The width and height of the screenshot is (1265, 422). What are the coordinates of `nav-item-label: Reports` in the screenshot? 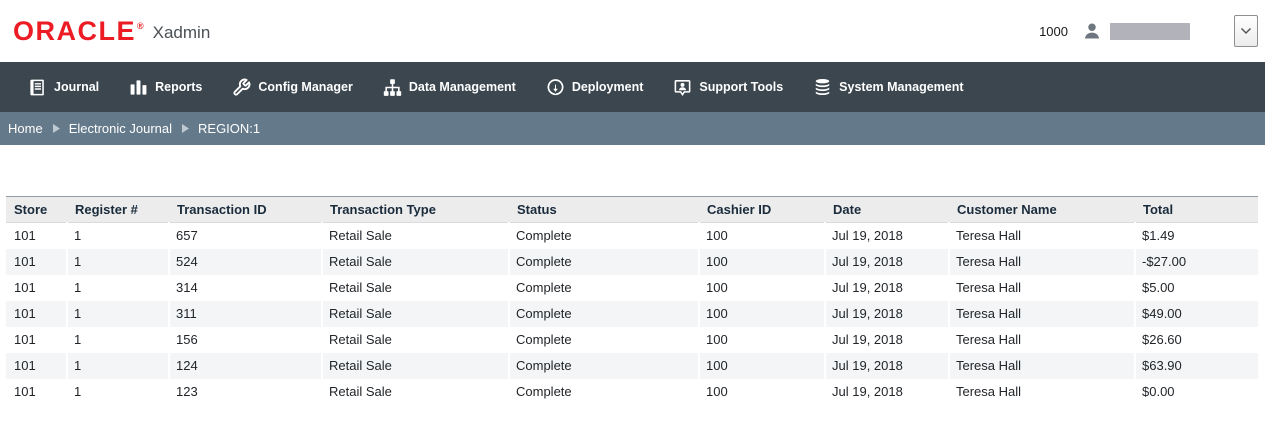 It's located at (179, 87).